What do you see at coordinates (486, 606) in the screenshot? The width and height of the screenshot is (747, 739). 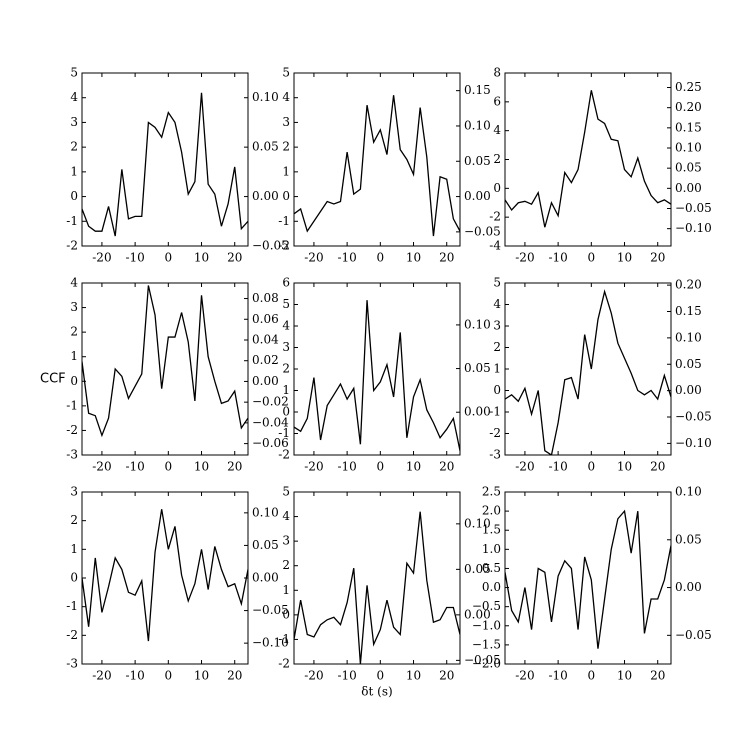 I see `y-tick-label: −0.5` at bounding box center [486, 606].